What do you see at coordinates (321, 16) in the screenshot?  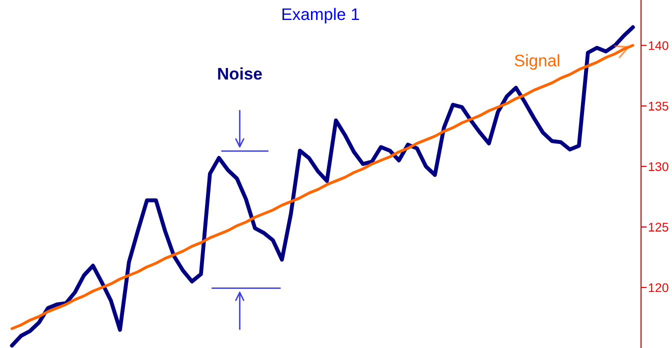 I see `chart-title: Example 1` at bounding box center [321, 16].